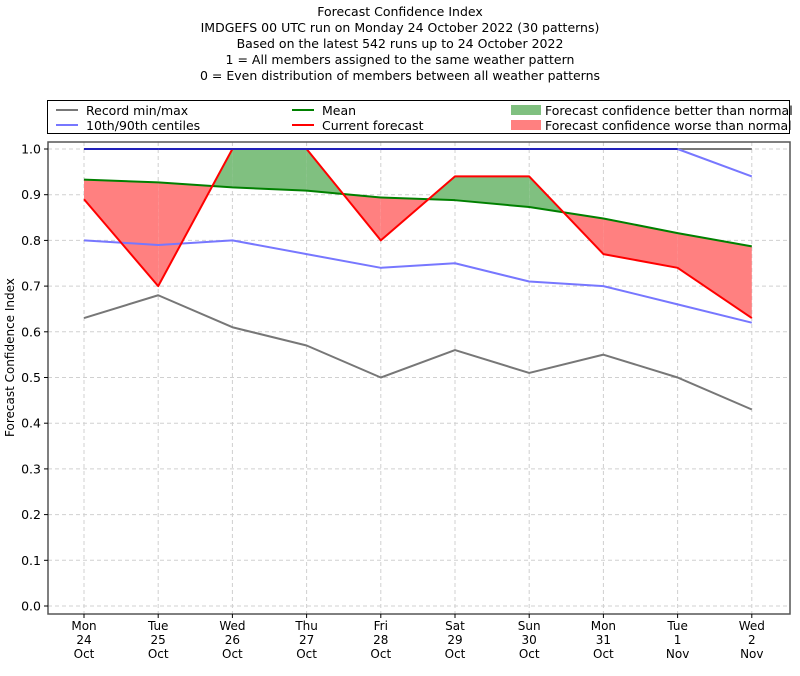 The height and width of the screenshot is (676, 800). Describe the element at coordinates (303, 110) in the screenshot. I see `legend-swatch-mean` at that location.